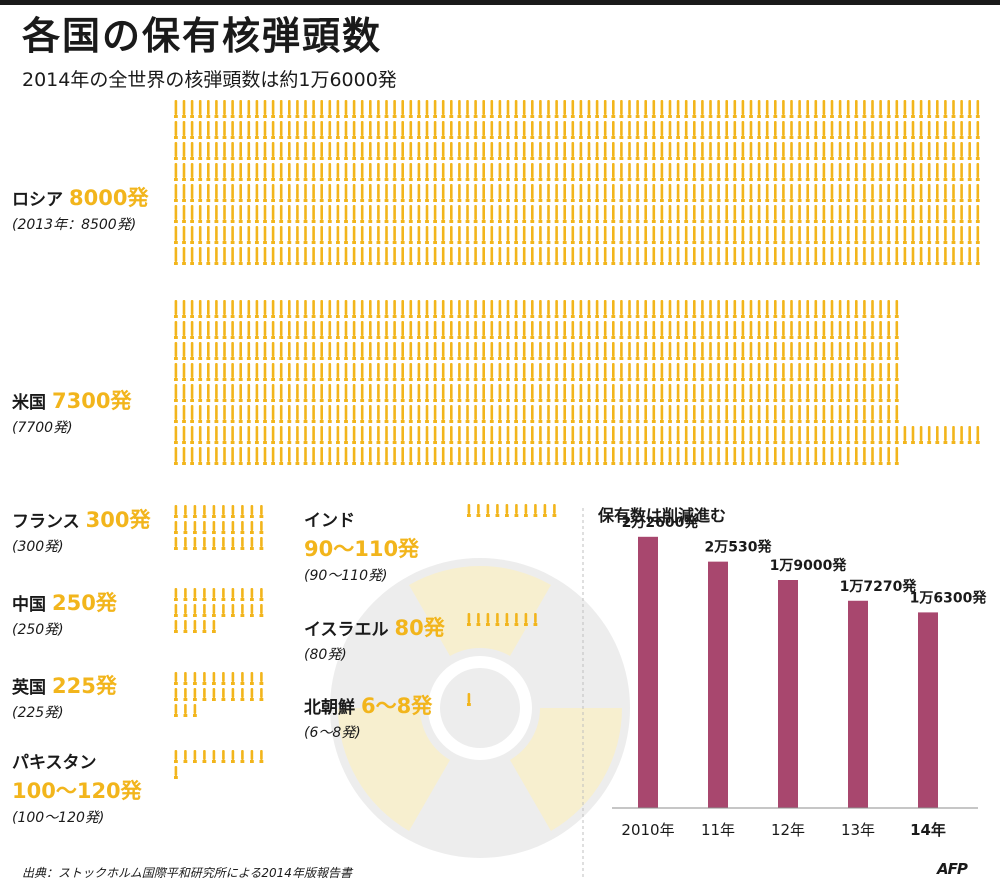  What do you see at coordinates (202, 36) in the screenshot?
I see `page-title: 各国の保有核弾頭数` at bounding box center [202, 36].